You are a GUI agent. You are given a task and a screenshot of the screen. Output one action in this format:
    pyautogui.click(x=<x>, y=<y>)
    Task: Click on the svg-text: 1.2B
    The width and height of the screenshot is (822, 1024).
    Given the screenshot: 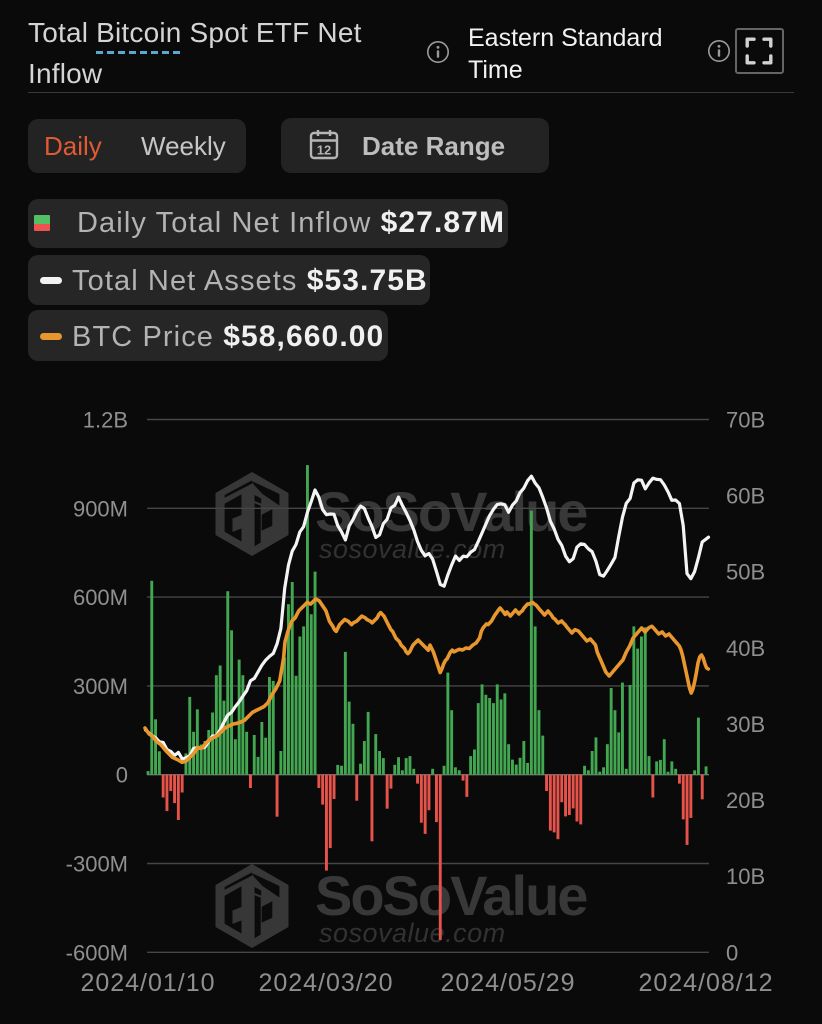 What is the action you would take?
    pyautogui.click(x=105, y=420)
    